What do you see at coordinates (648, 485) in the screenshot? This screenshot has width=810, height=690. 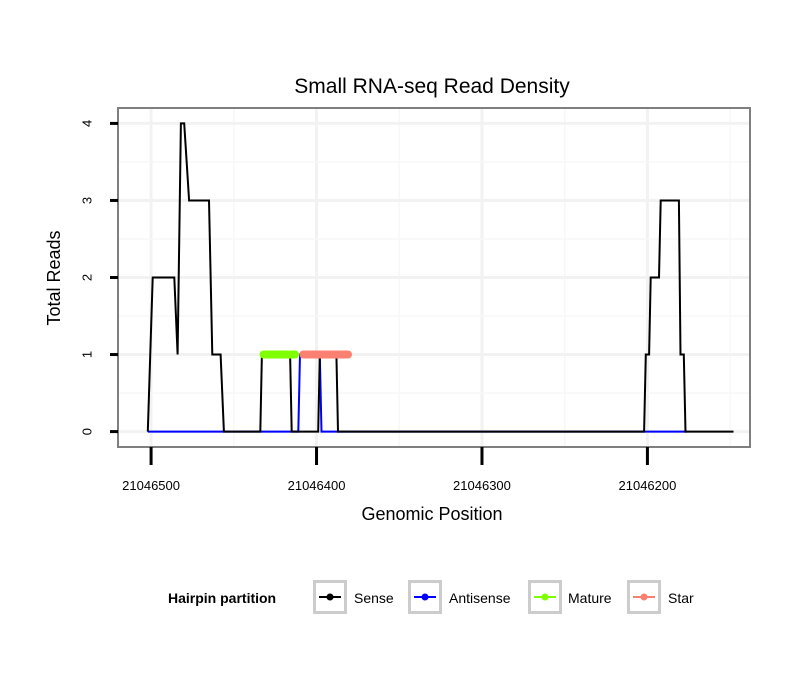 I see `x-tick-label: 21046200` at bounding box center [648, 485].